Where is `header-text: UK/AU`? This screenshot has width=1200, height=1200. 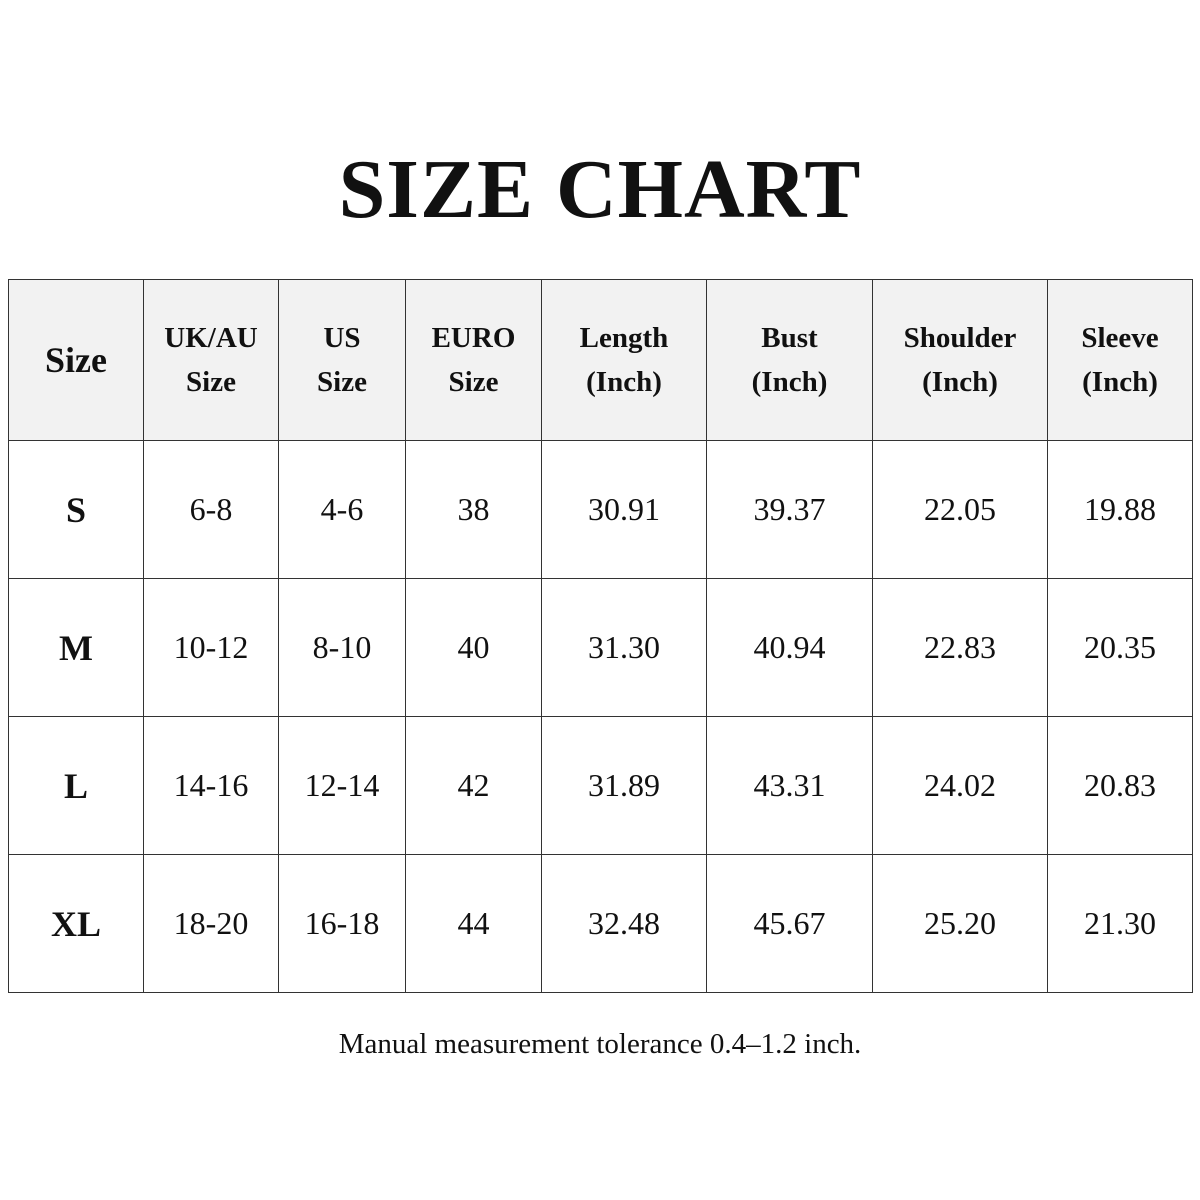 header-text: UK/AU is located at coordinates (211, 338).